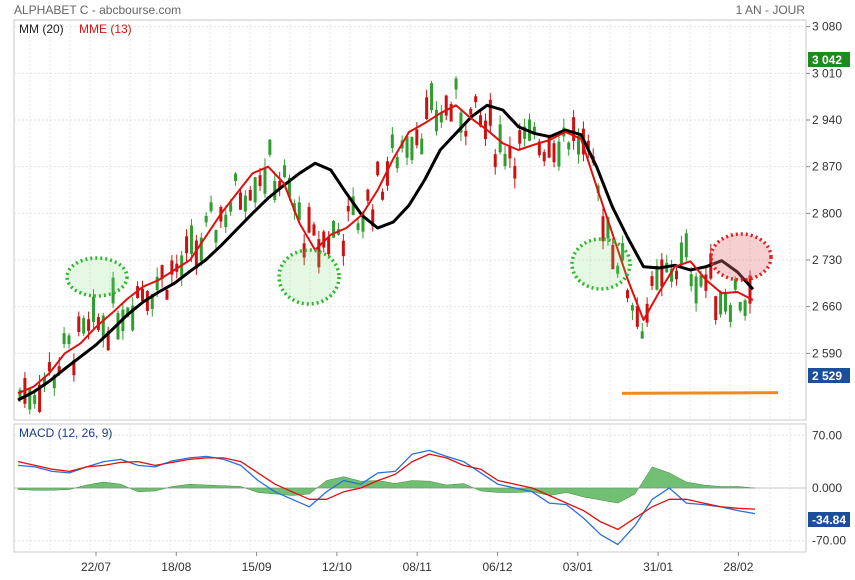 This screenshot has width=855, height=580. Describe the element at coordinates (827, 120) in the screenshot. I see `y-tick-label: 2 940` at that location.